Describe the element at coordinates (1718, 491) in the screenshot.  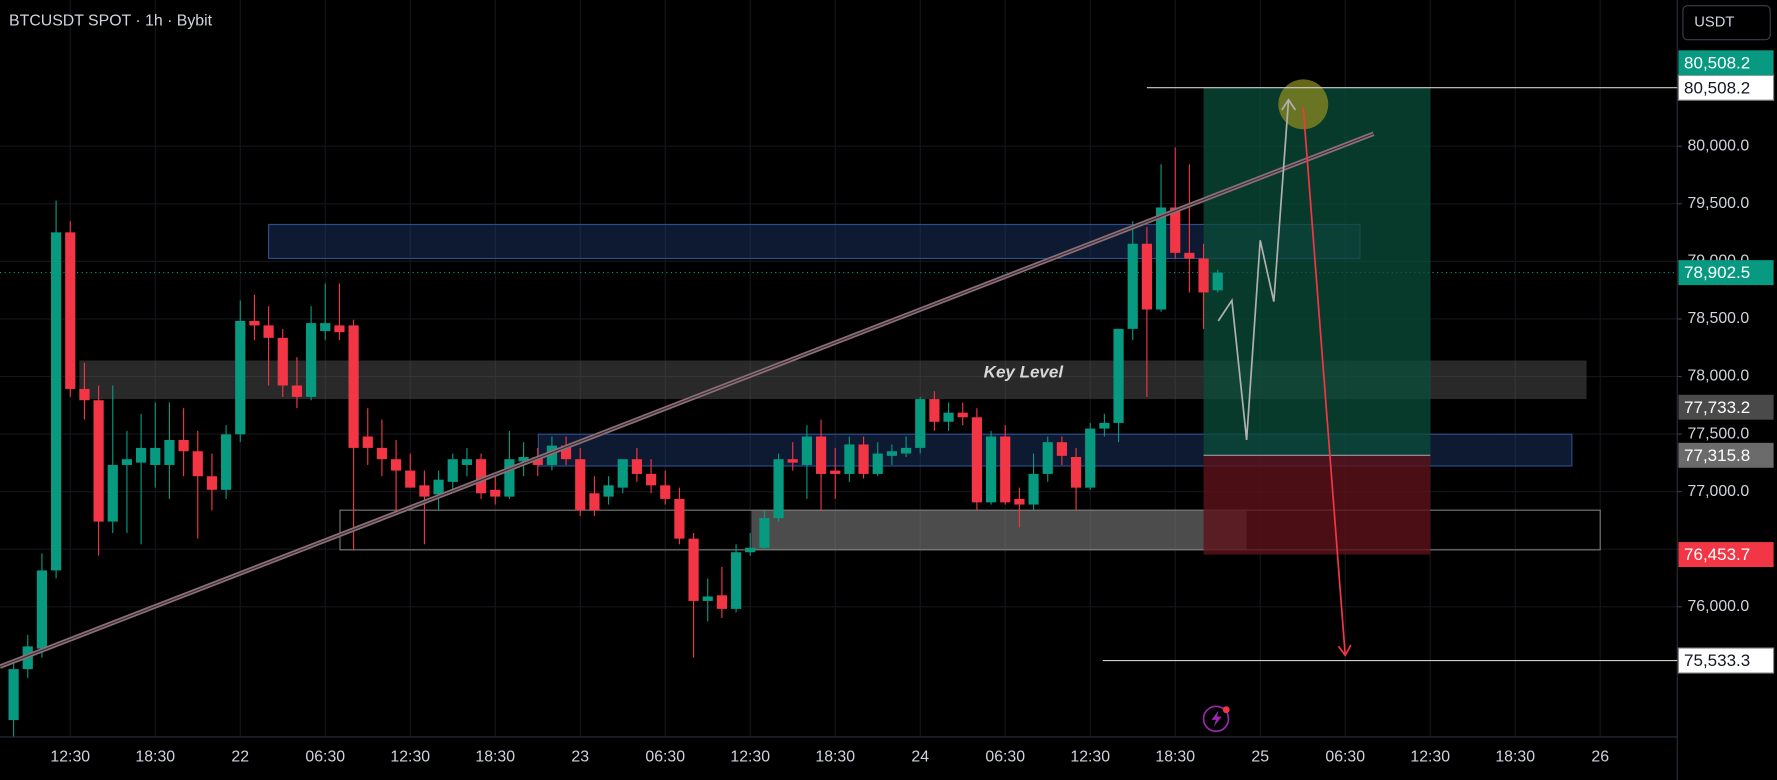
I see `y-tick-label: 77,000.0` at that location.